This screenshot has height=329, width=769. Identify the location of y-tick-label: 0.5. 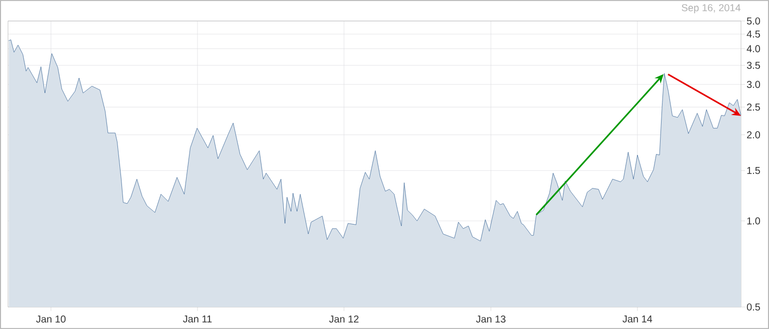
(753, 307).